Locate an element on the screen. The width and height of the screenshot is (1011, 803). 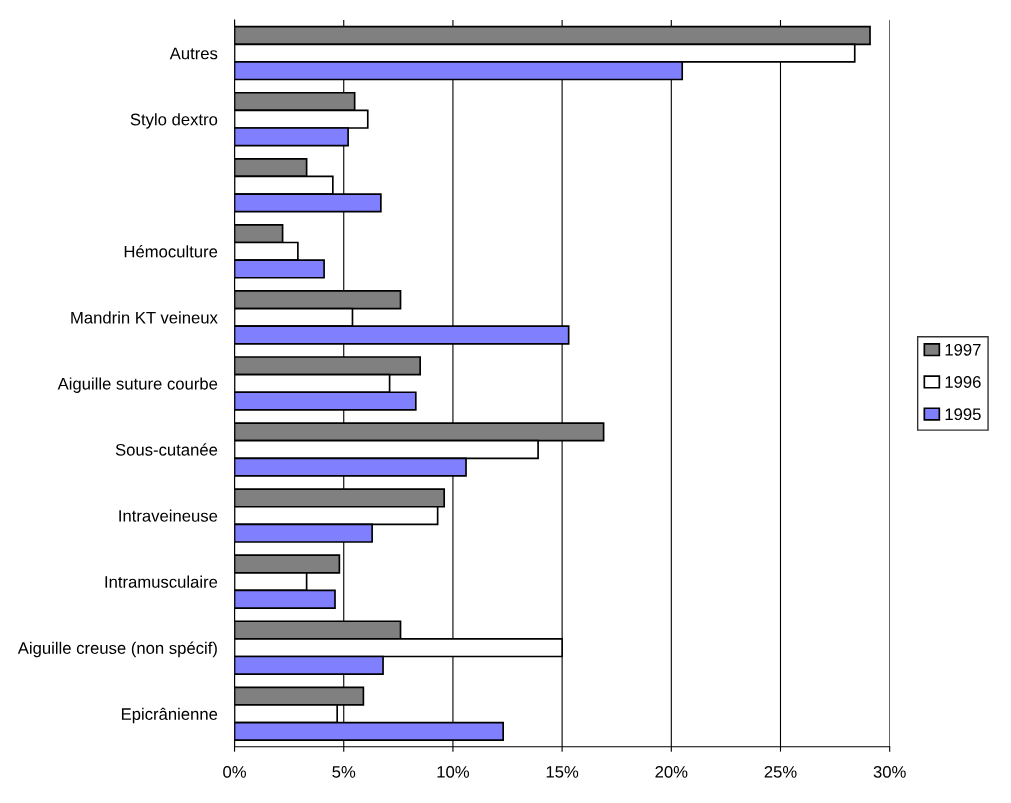
x-tick-label: 30% is located at coordinates (889, 771).